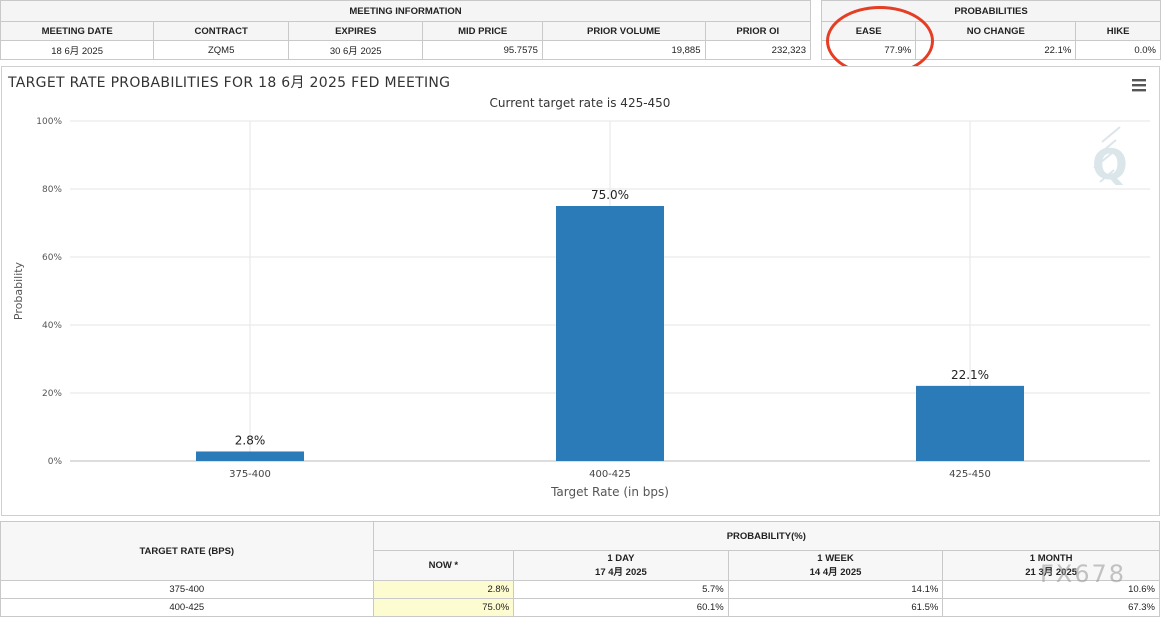 This screenshot has width=1167, height=617. Describe the element at coordinates (77, 31) in the screenshot. I see `meeting-date-header: MEETING DATE` at that location.